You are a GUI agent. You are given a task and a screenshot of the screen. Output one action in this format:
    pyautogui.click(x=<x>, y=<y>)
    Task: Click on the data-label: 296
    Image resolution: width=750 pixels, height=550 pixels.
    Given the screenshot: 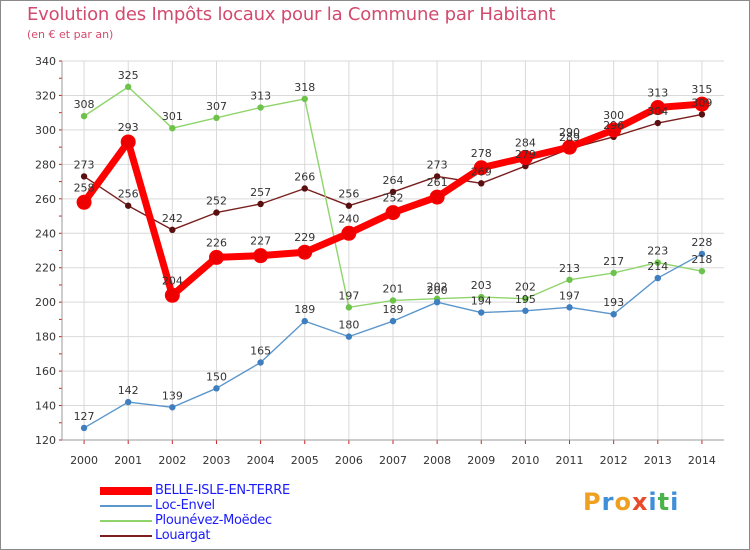 What is the action you would take?
    pyautogui.click(x=613, y=125)
    